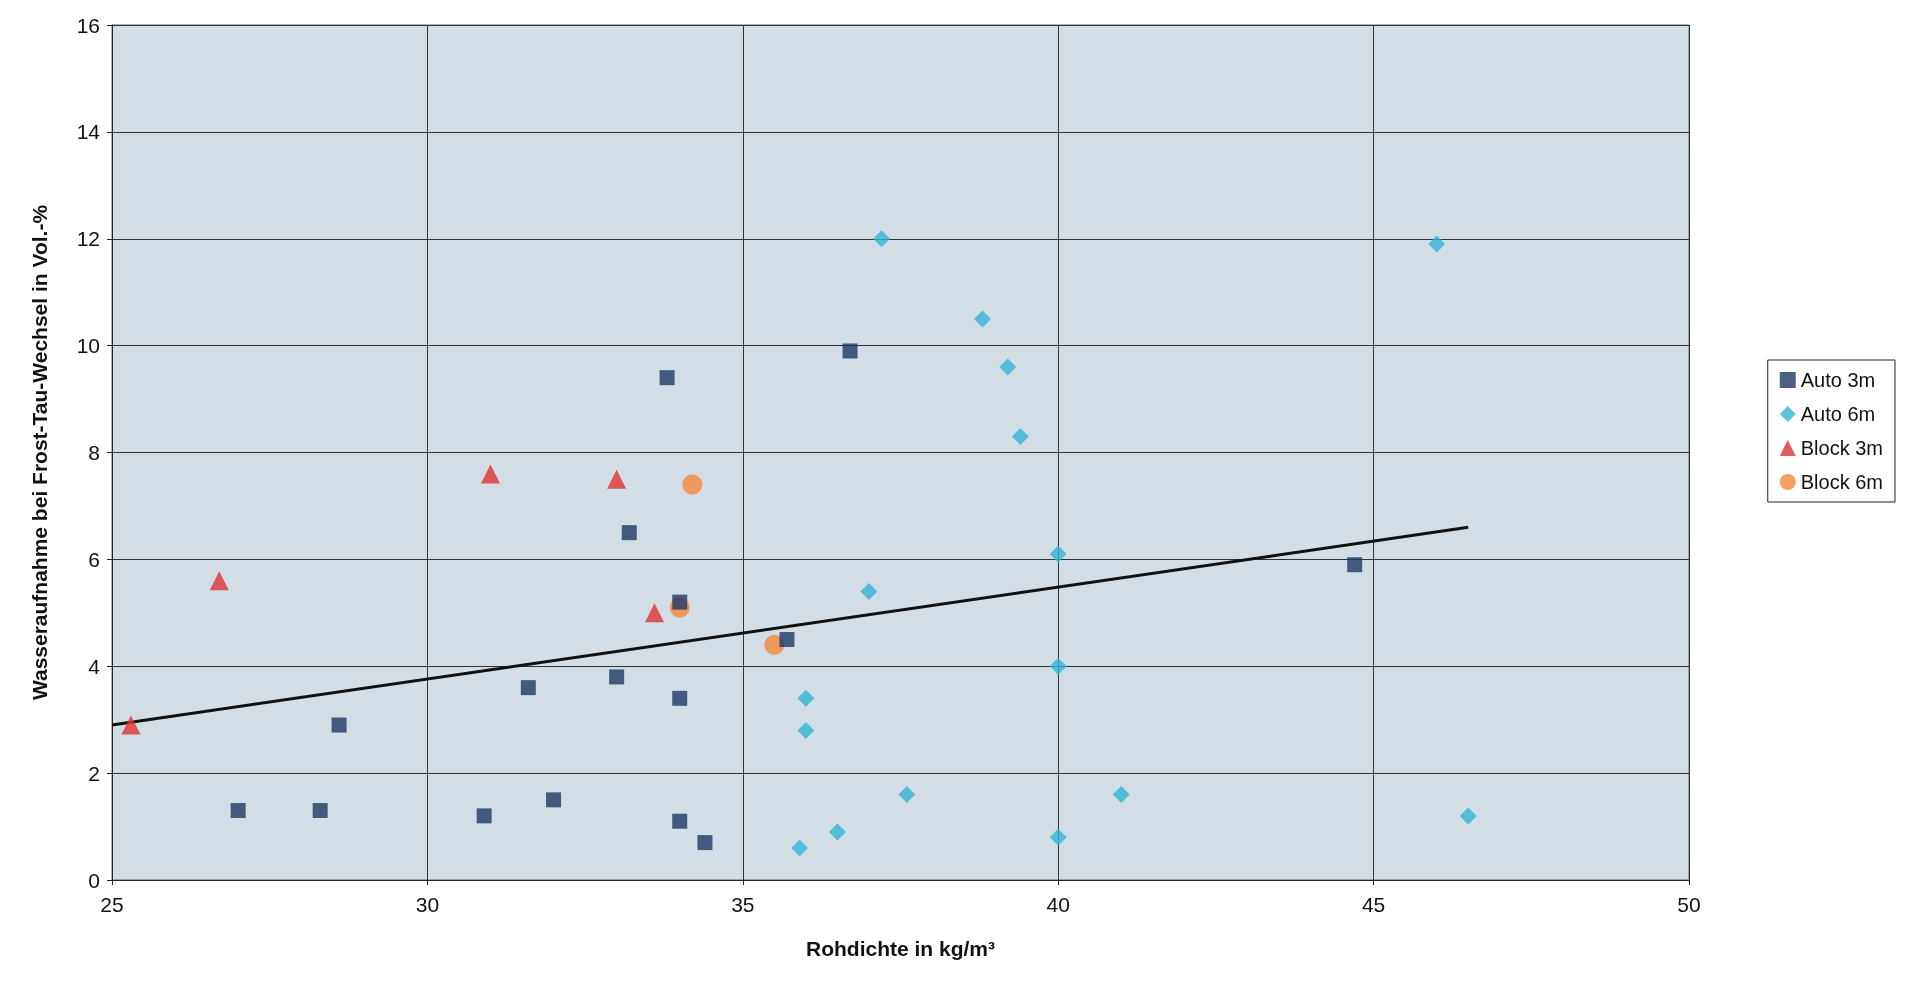  Describe the element at coordinates (94, 773) in the screenshot. I see `y-tick-label: 2` at that location.